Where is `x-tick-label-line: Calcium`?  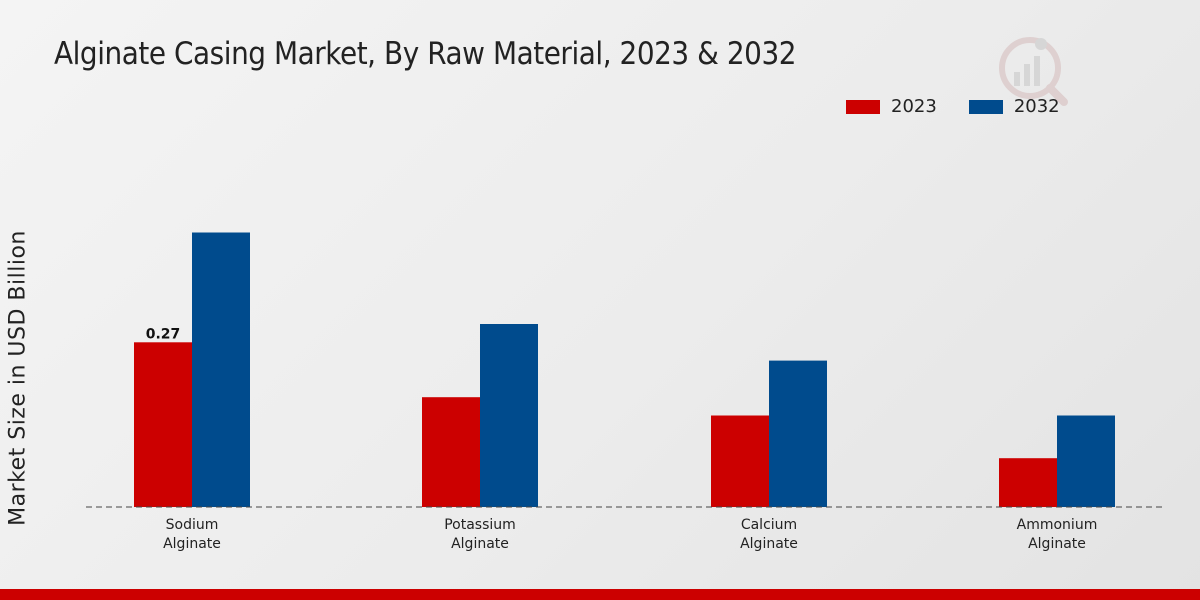 x-tick-label-line: Calcium is located at coordinates (769, 525).